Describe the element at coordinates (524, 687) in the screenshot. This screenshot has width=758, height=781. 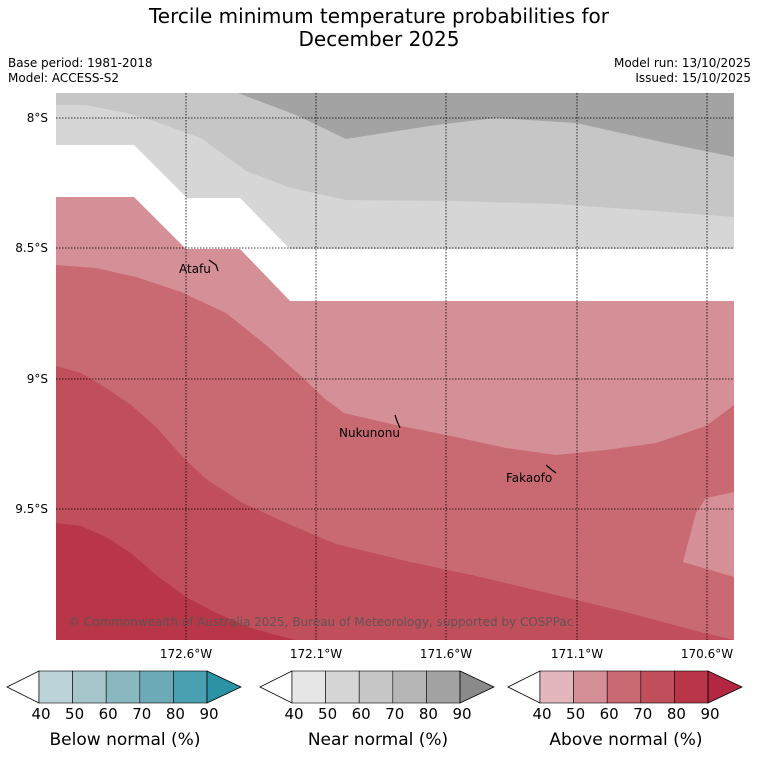
I see `above-normal-extend-low` at that location.